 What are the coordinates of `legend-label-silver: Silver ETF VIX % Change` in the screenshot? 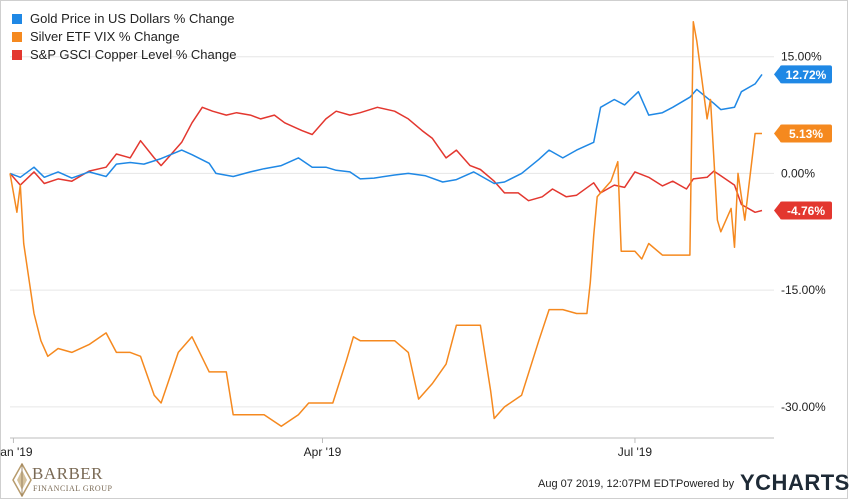 It's located at (105, 36).